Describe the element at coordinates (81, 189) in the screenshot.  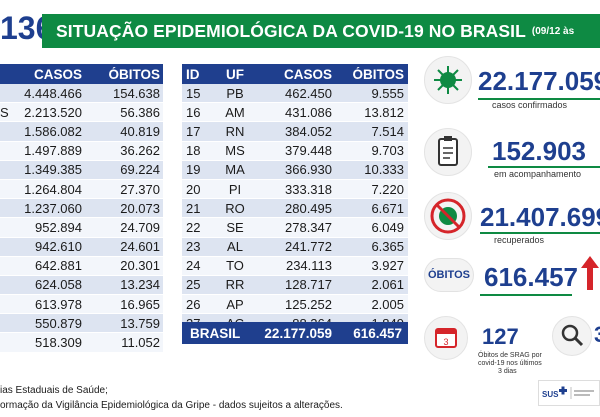
I see `table-row: 1.264.804 27.370` at that location.